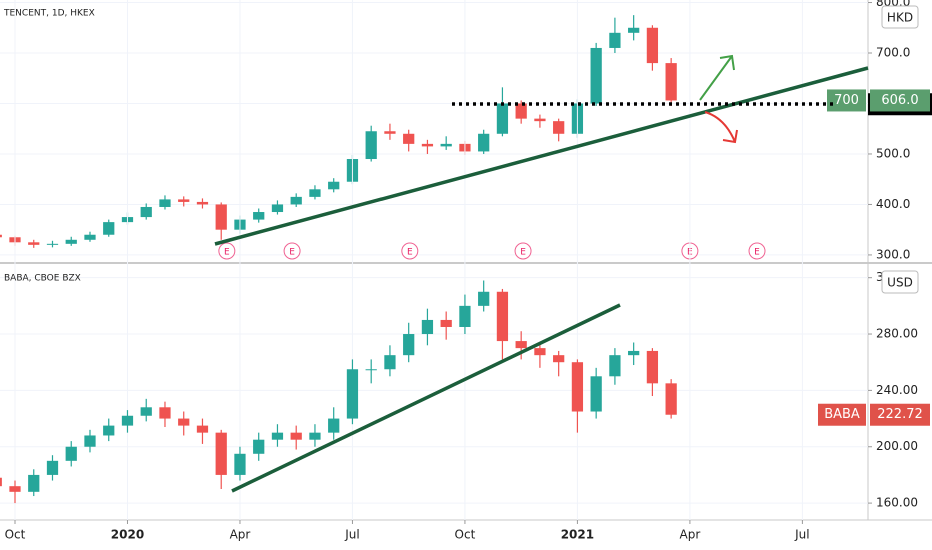  What do you see at coordinates (577, 535) in the screenshot?
I see `x-tick-label: 2021` at bounding box center [577, 535].